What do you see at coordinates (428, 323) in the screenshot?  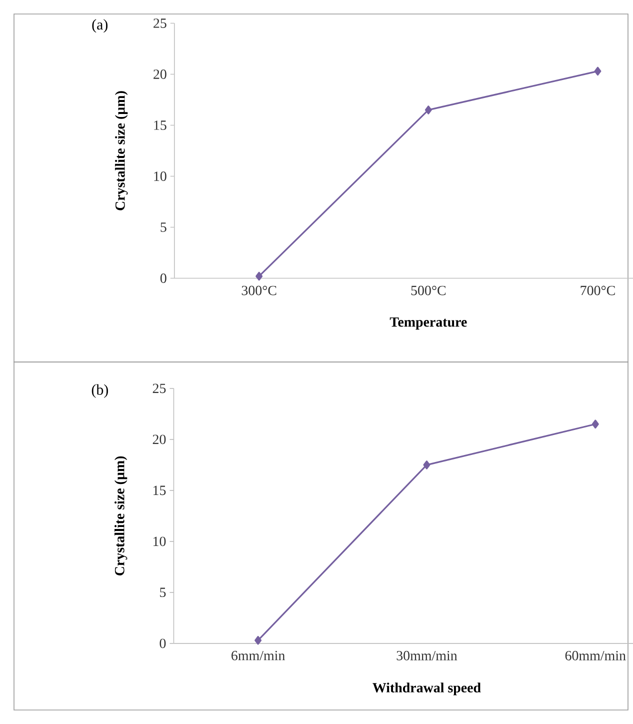 I see `x-axis-title: Temperature` at bounding box center [428, 323].